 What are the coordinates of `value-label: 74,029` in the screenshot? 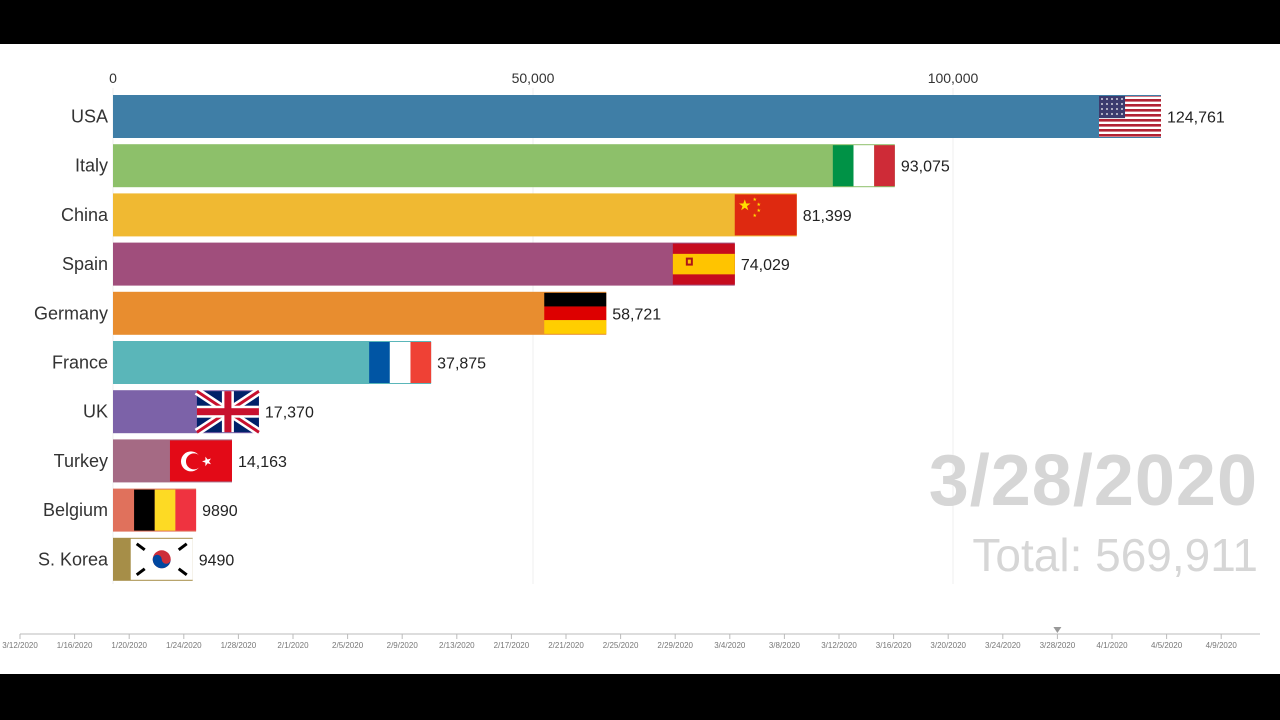 It's located at (765, 265).